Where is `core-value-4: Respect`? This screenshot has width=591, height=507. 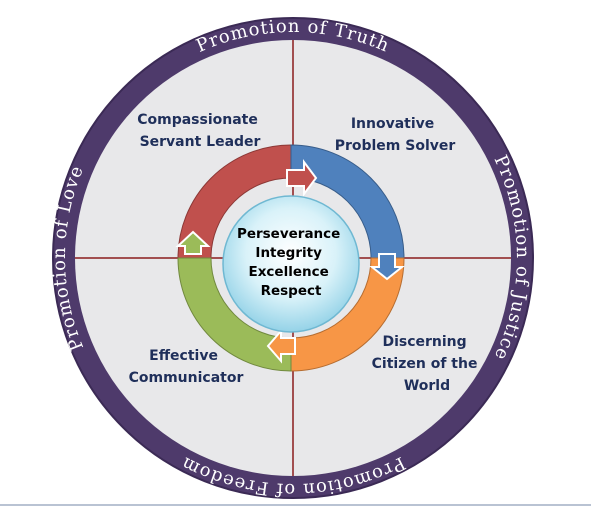 core-value-4: Respect is located at coordinates (291, 291).